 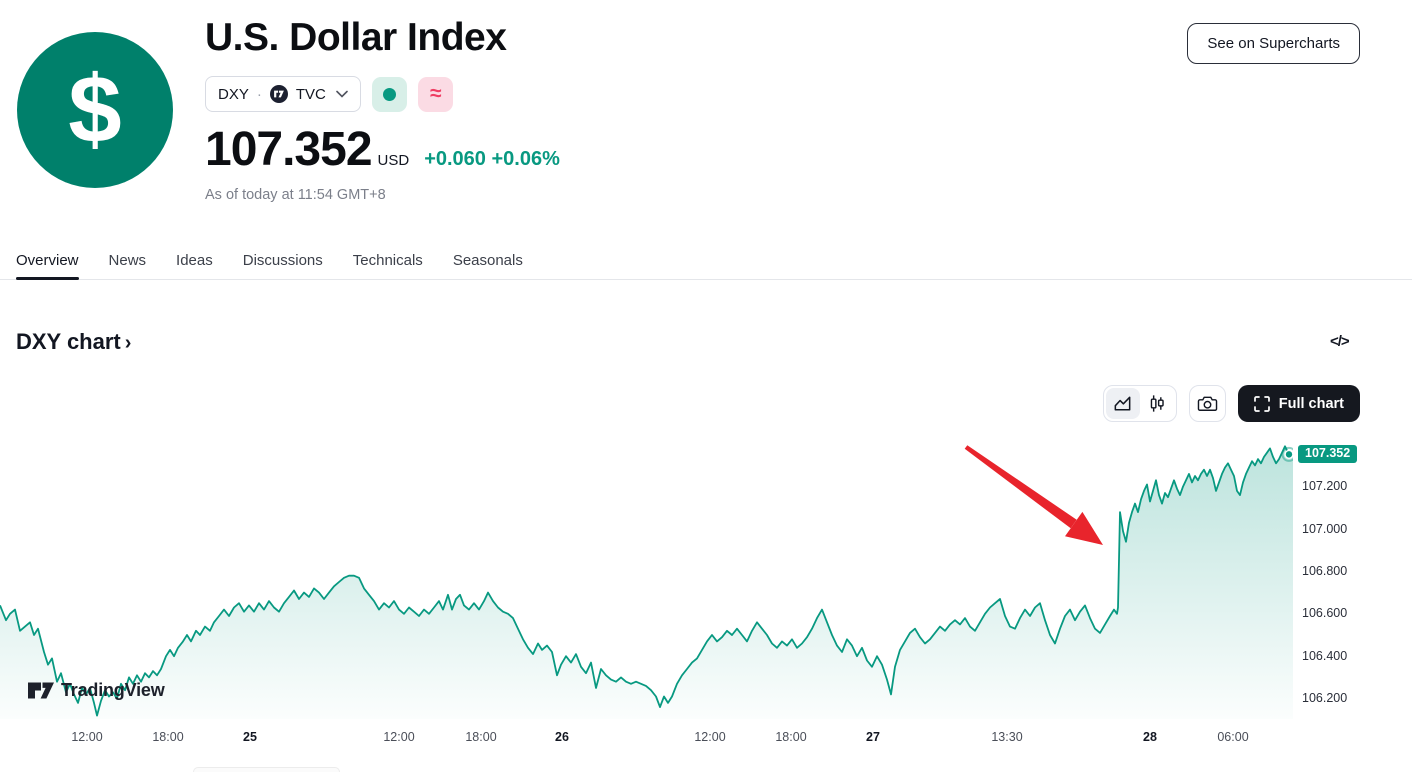 I want to click on approx-icon: ≈, so click(x=435, y=93).